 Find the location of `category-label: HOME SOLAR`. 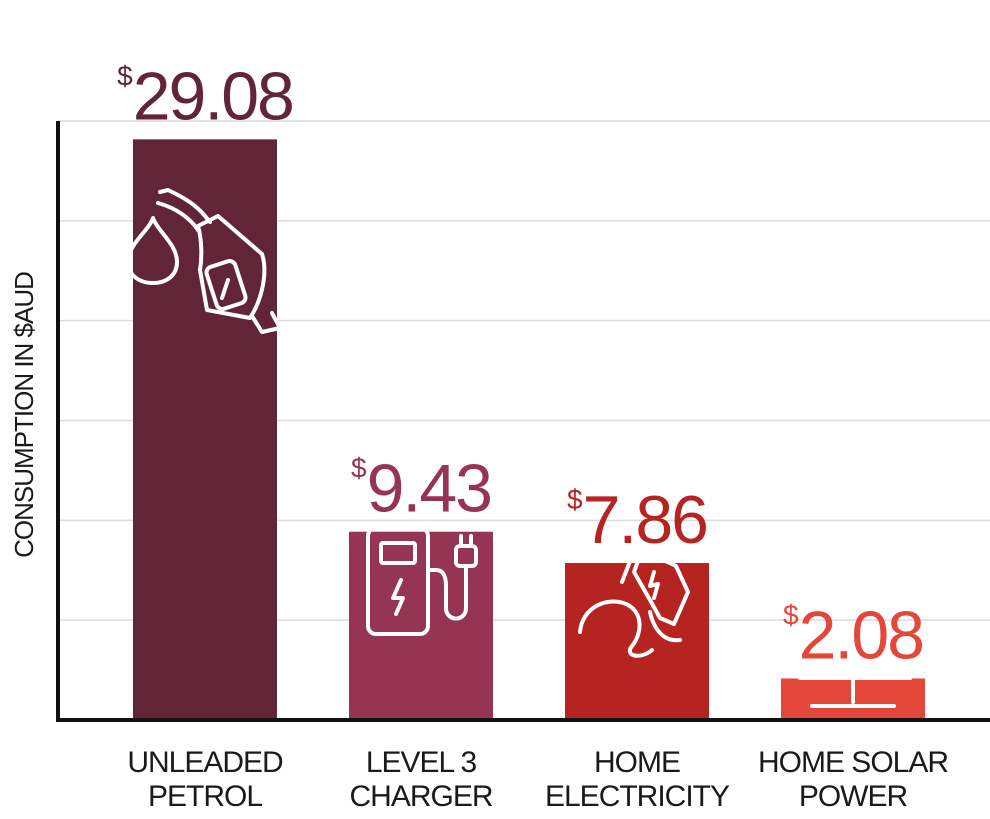

category-label: HOME SOLAR is located at coordinates (853, 762).